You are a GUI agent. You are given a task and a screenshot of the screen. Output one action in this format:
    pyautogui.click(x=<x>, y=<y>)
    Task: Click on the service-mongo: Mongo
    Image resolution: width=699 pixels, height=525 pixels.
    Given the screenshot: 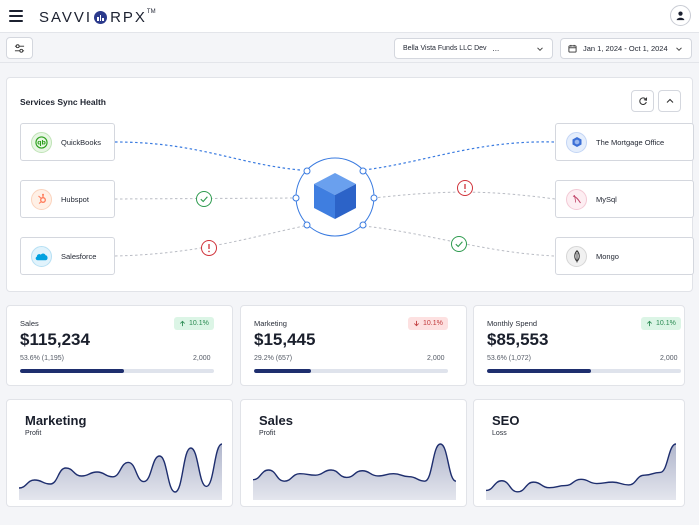 What is the action you would take?
    pyautogui.click(x=624, y=256)
    